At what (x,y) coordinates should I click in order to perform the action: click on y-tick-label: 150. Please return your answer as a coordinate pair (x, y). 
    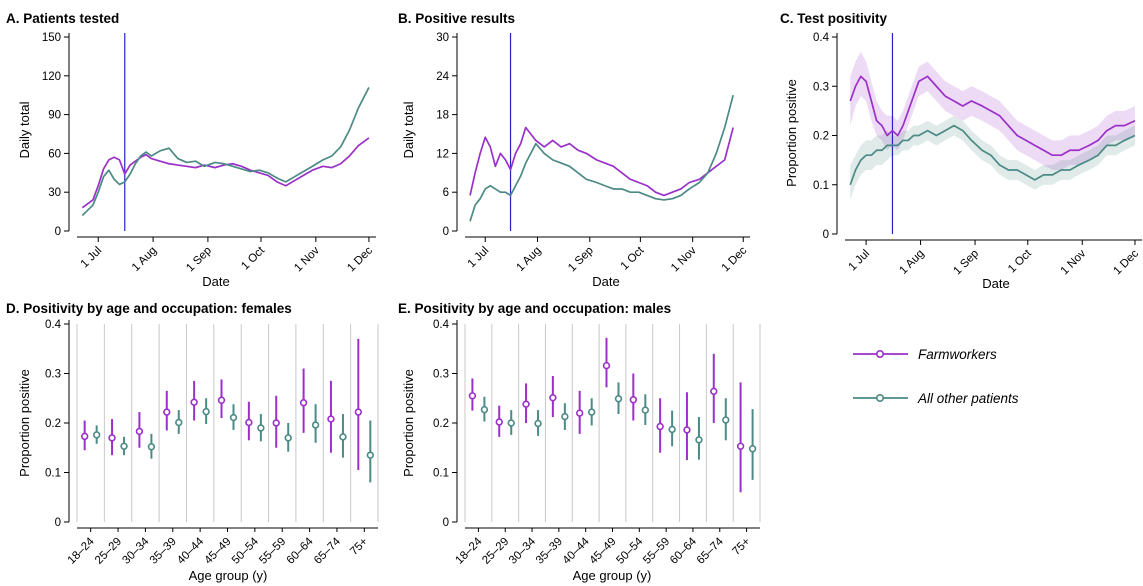
    Looking at the image, I should click on (51, 38).